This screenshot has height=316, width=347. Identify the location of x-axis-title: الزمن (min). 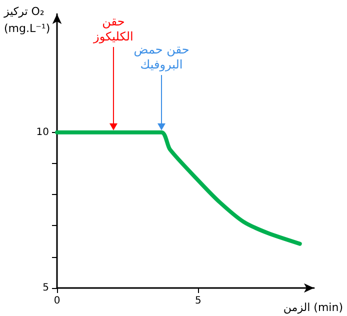
(313, 307).